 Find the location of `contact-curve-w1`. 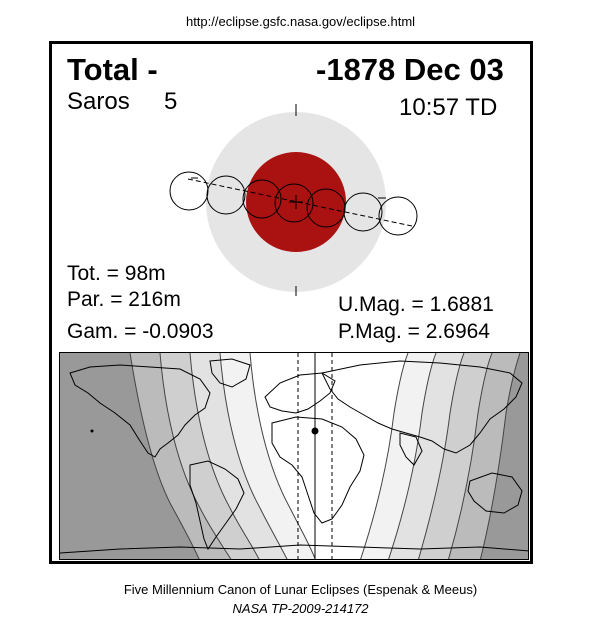

contact-curve-w1 is located at coordinates (164, 456).